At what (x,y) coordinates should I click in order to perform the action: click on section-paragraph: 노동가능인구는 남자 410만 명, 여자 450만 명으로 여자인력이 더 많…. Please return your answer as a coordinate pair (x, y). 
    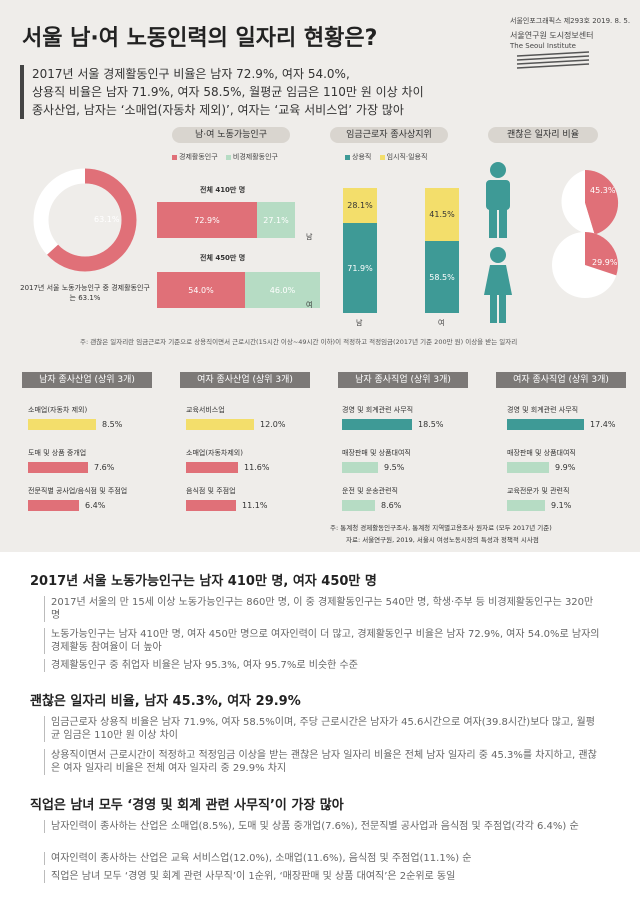
    Looking at the image, I should click on (324, 641).